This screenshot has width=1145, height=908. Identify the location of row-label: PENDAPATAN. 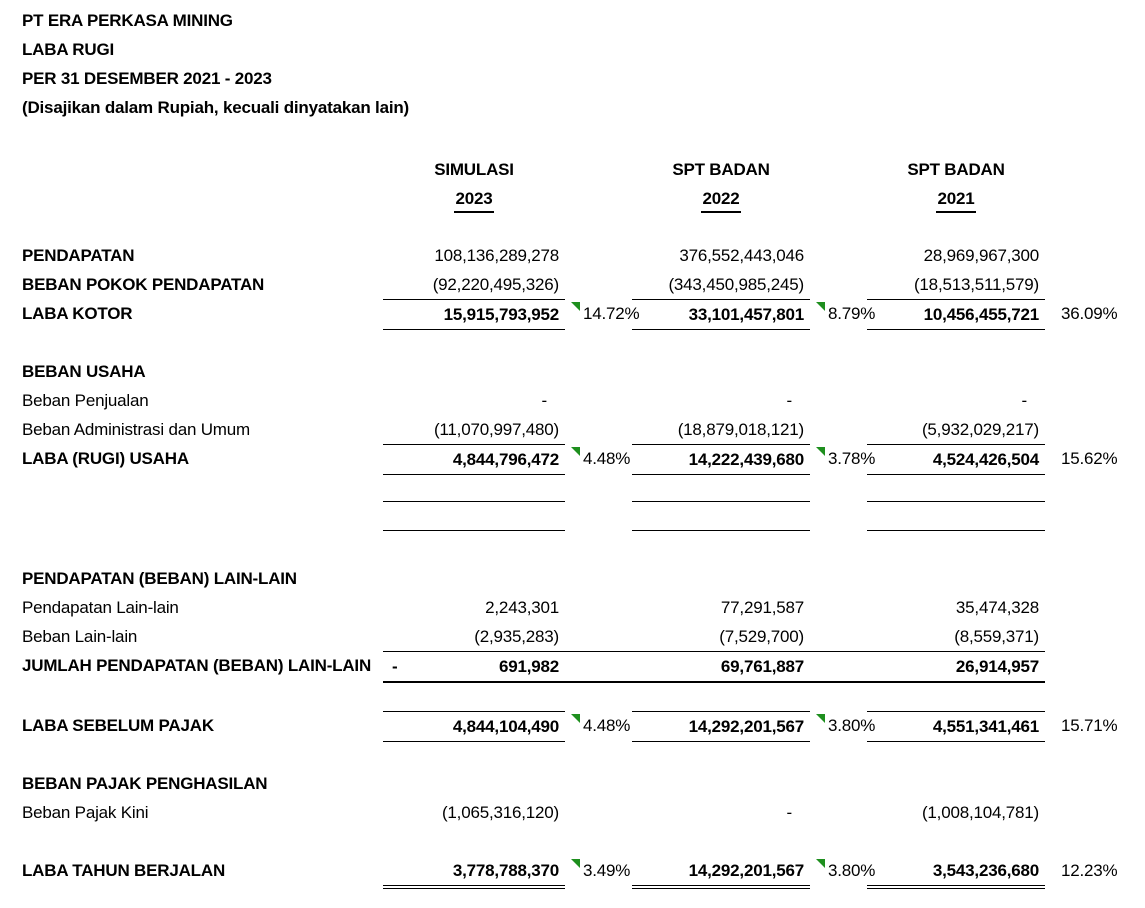
(78, 255).